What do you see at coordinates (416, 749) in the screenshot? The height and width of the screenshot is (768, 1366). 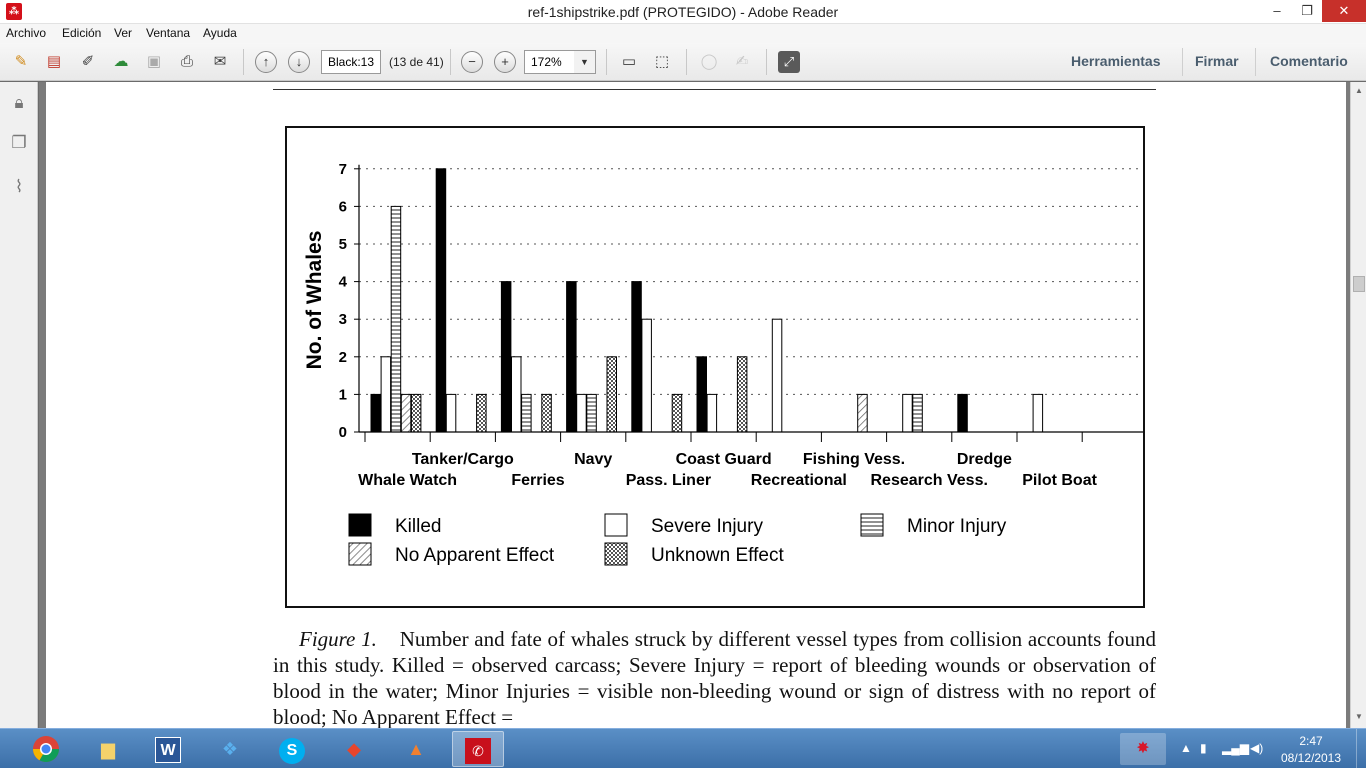 I see `matlab-icon: ▲` at bounding box center [416, 749].